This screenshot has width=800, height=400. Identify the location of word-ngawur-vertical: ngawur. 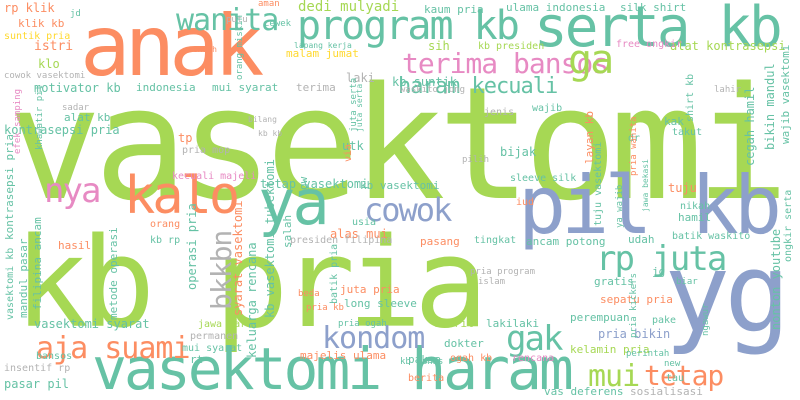
(706, 319).